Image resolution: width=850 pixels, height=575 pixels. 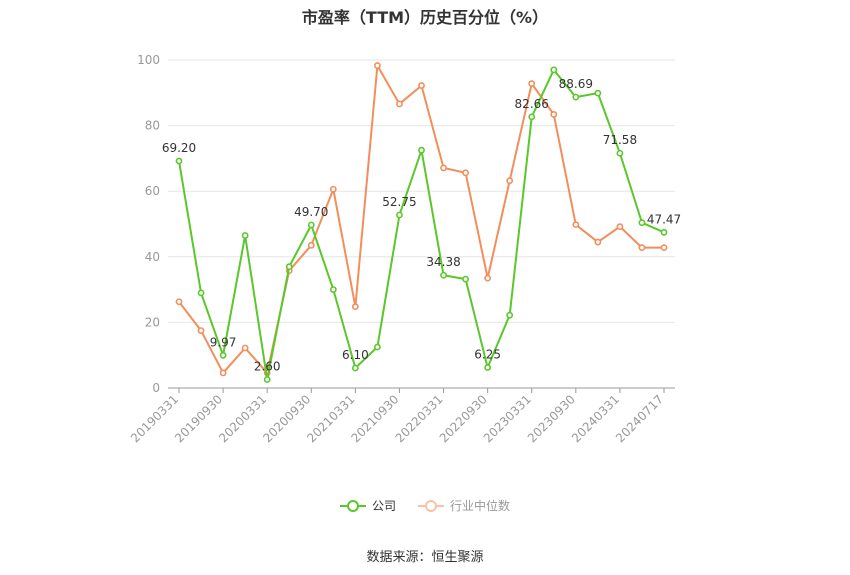 What do you see at coordinates (311, 212) in the screenshot?
I see `data-label: 49.70` at bounding box center [311, 212].